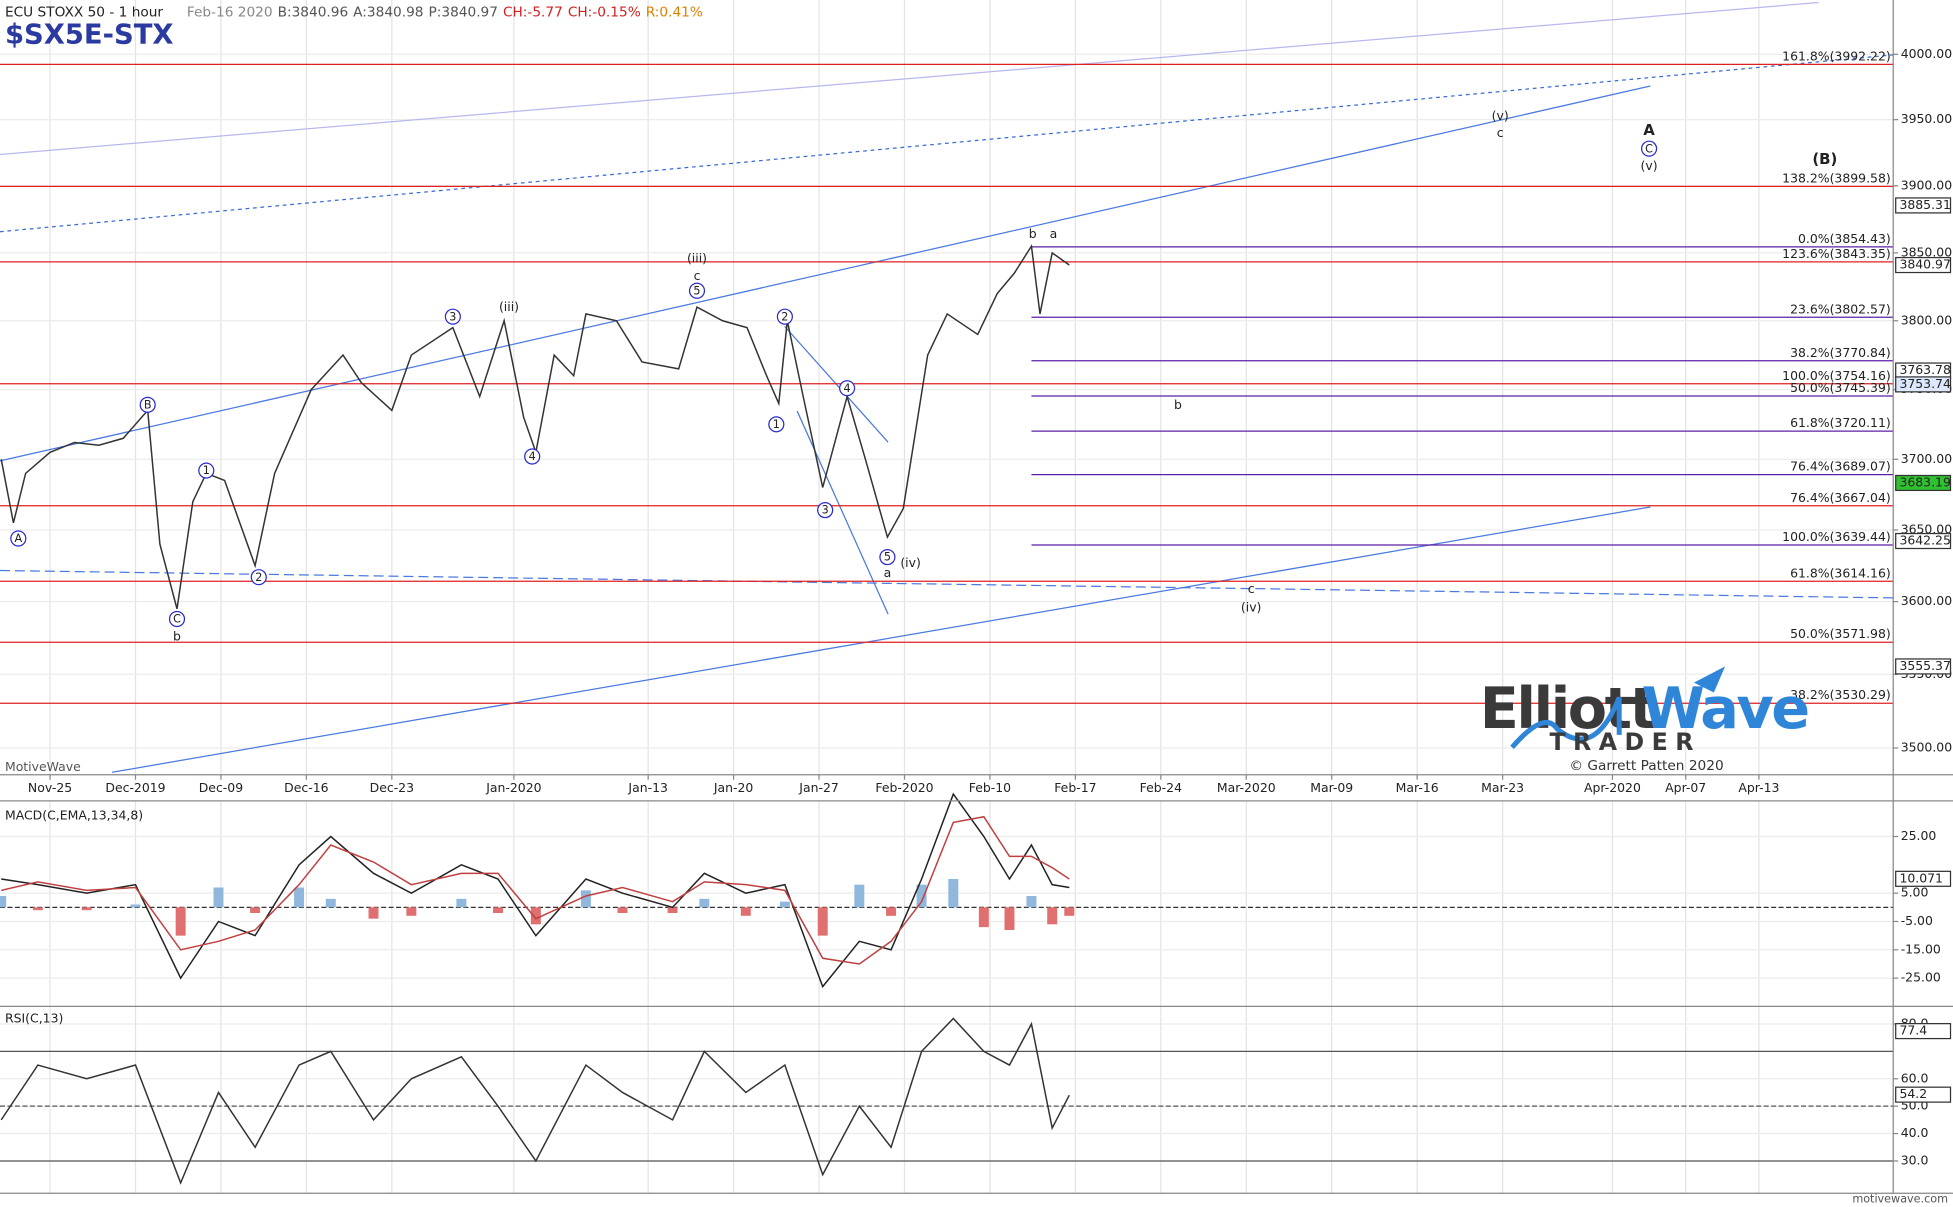 The height and width of the screenshot is (1207, 1953). I want to click on fib-label: 38.2%(3770.84), so click(1840, 352).